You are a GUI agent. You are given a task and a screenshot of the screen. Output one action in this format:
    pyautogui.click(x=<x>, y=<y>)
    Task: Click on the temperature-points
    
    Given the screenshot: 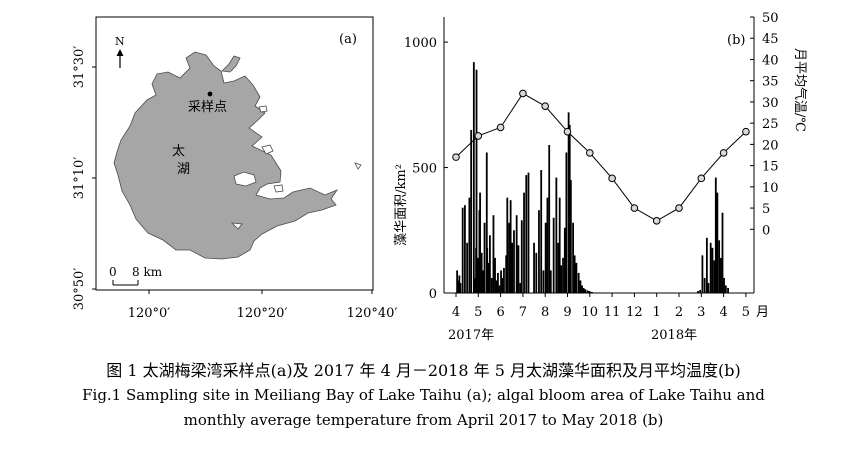 What is the action you would take?
    pyautogui.click(x=601, y=157)
    